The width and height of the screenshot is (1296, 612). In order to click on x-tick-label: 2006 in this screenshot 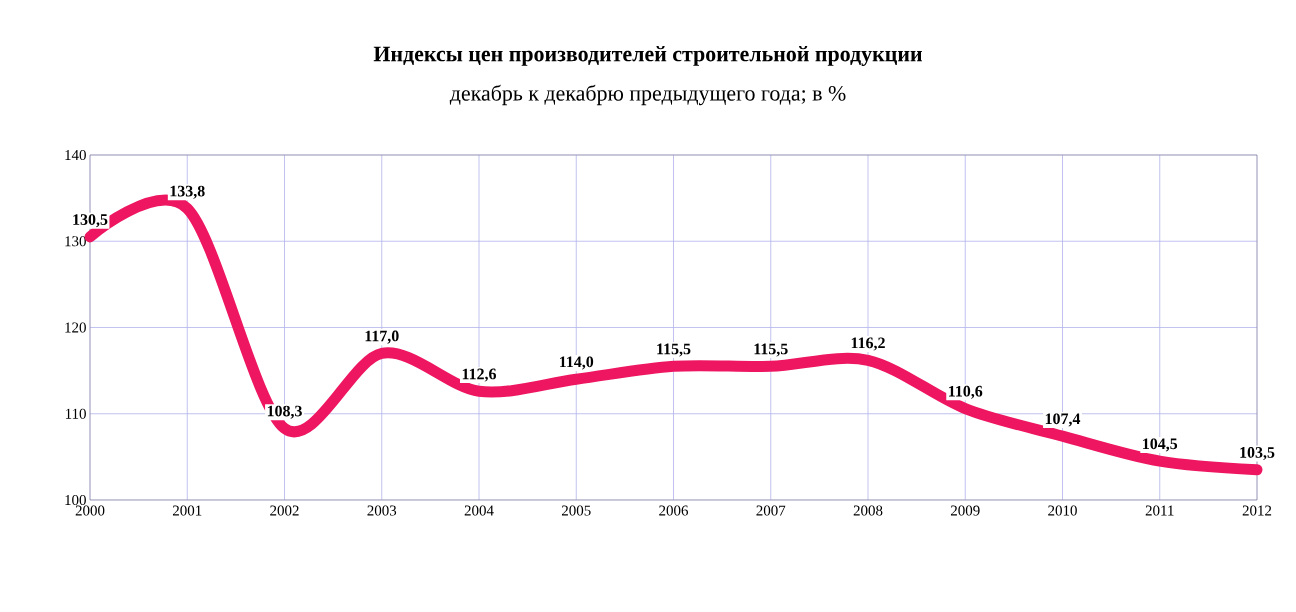, I will do `click(674, 510)`.